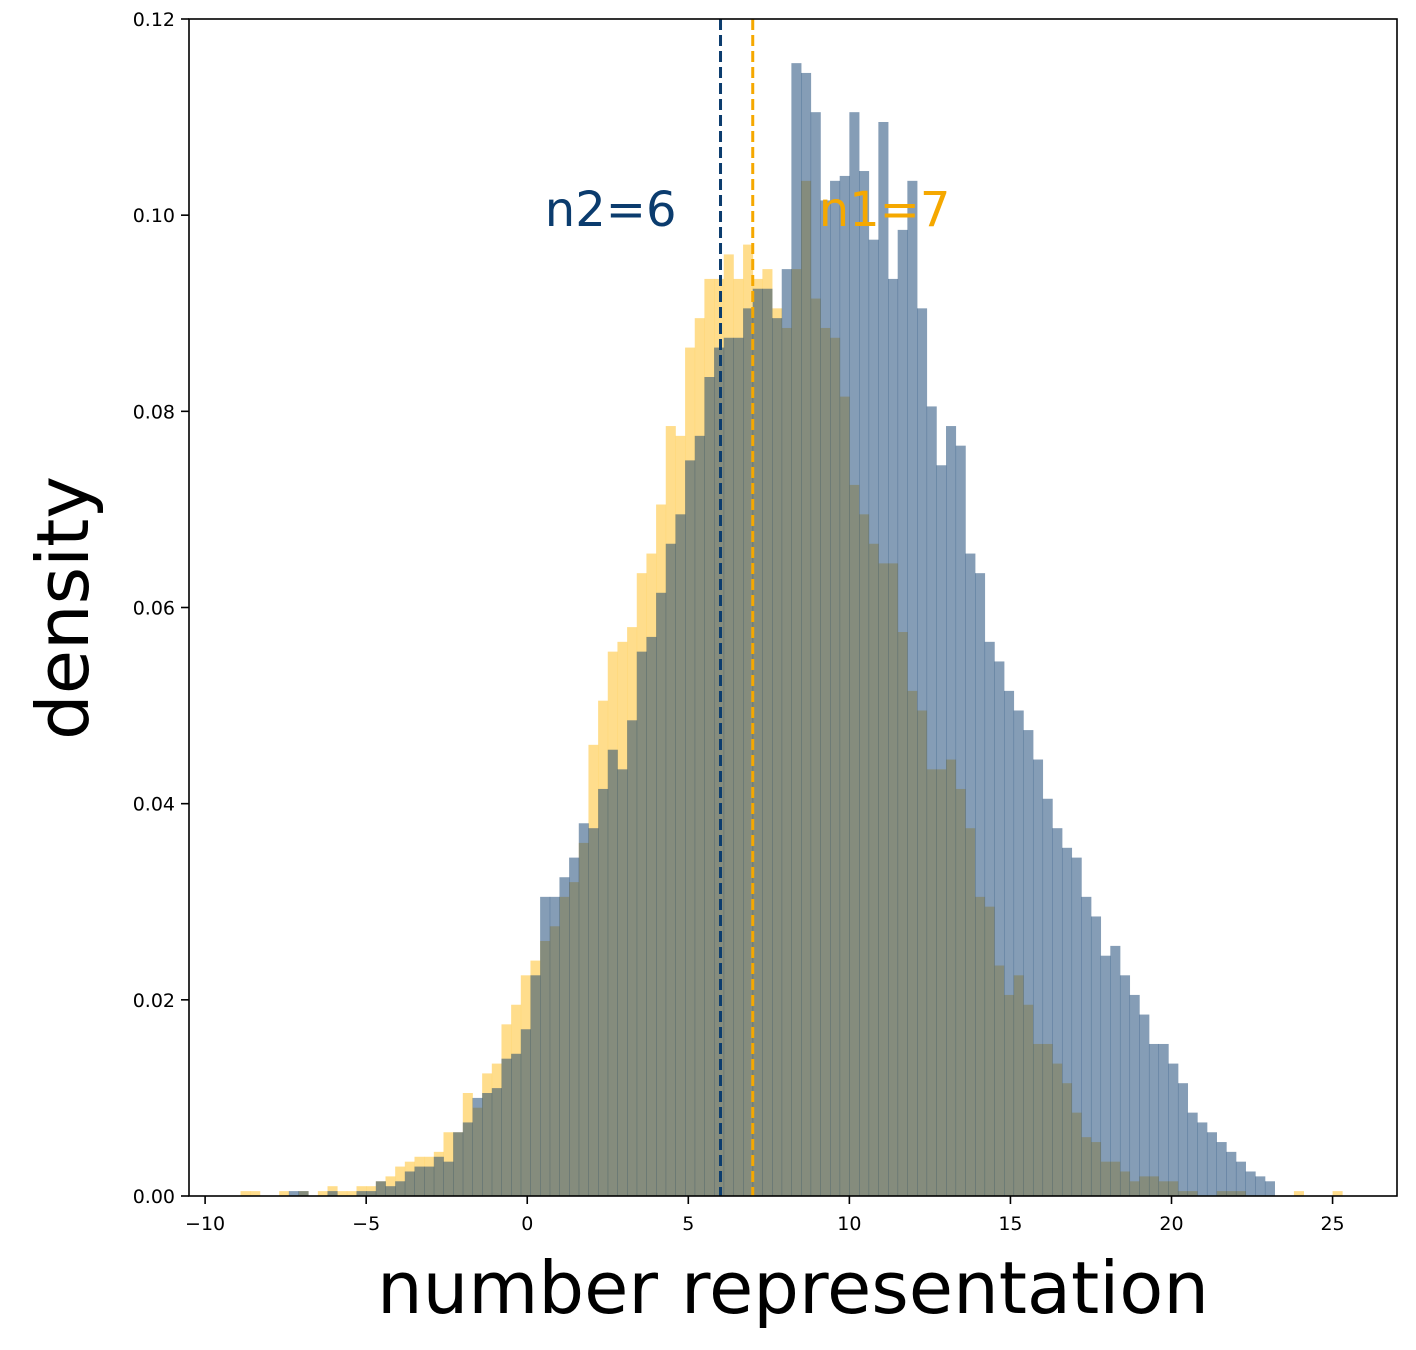 The image size is (1416, 1350). What do you see at coordinates (849, 1224) in the screenshot?
I see `x-tick-label: 10` at bounding box center [849, 1224].